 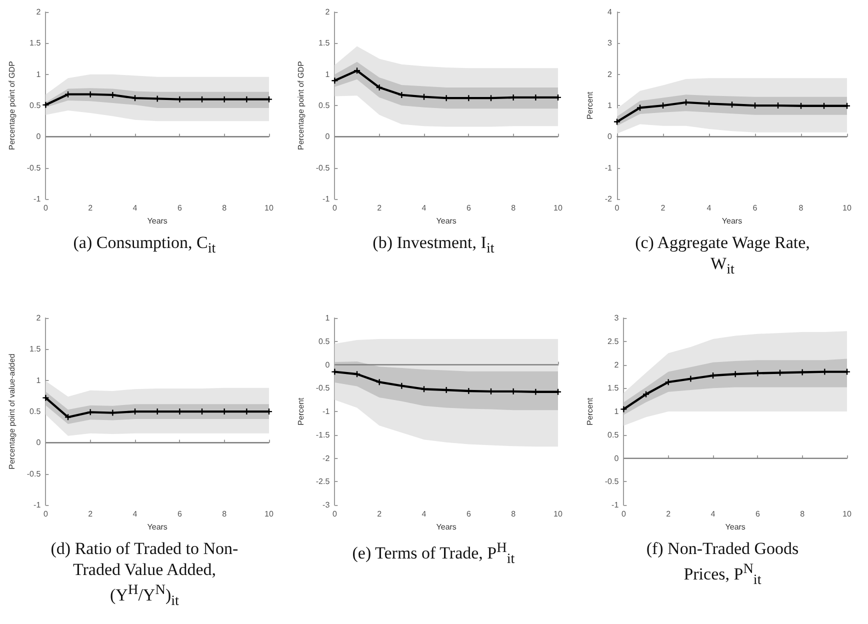 I want to click on text: (d) Ratio of Traded to Non-Traded Value Added, (Y$^{H}$/Y$^{N}$)$_{it}$, so click(x=145, y=575).